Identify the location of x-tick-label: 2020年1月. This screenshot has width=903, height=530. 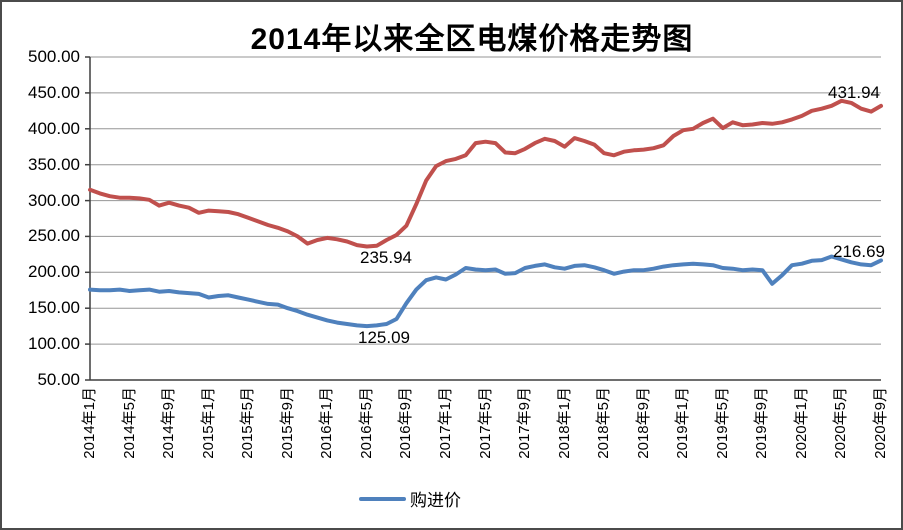
(801, 435).